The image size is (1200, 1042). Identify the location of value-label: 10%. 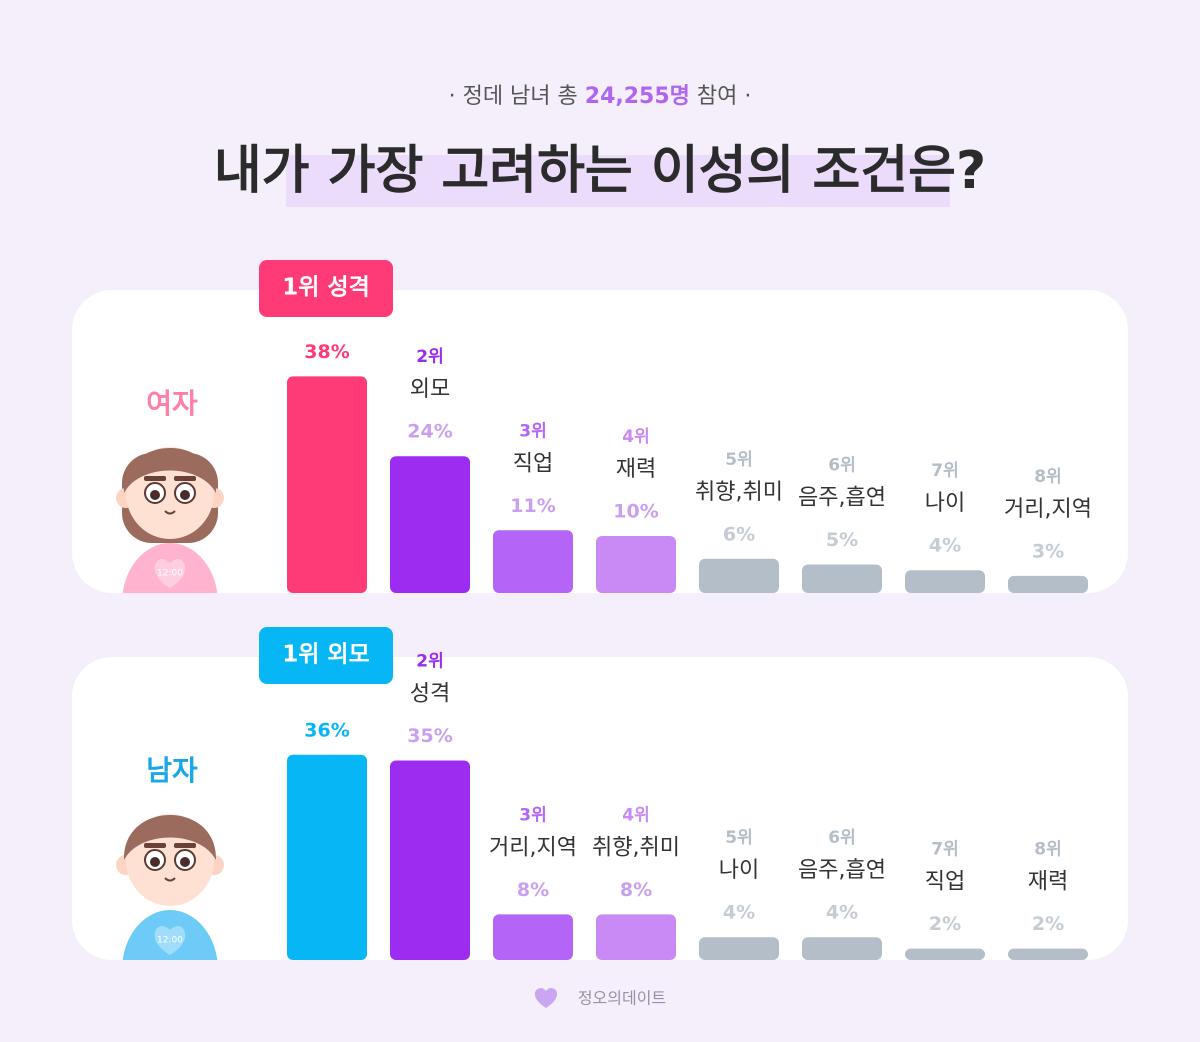
(635, 512).